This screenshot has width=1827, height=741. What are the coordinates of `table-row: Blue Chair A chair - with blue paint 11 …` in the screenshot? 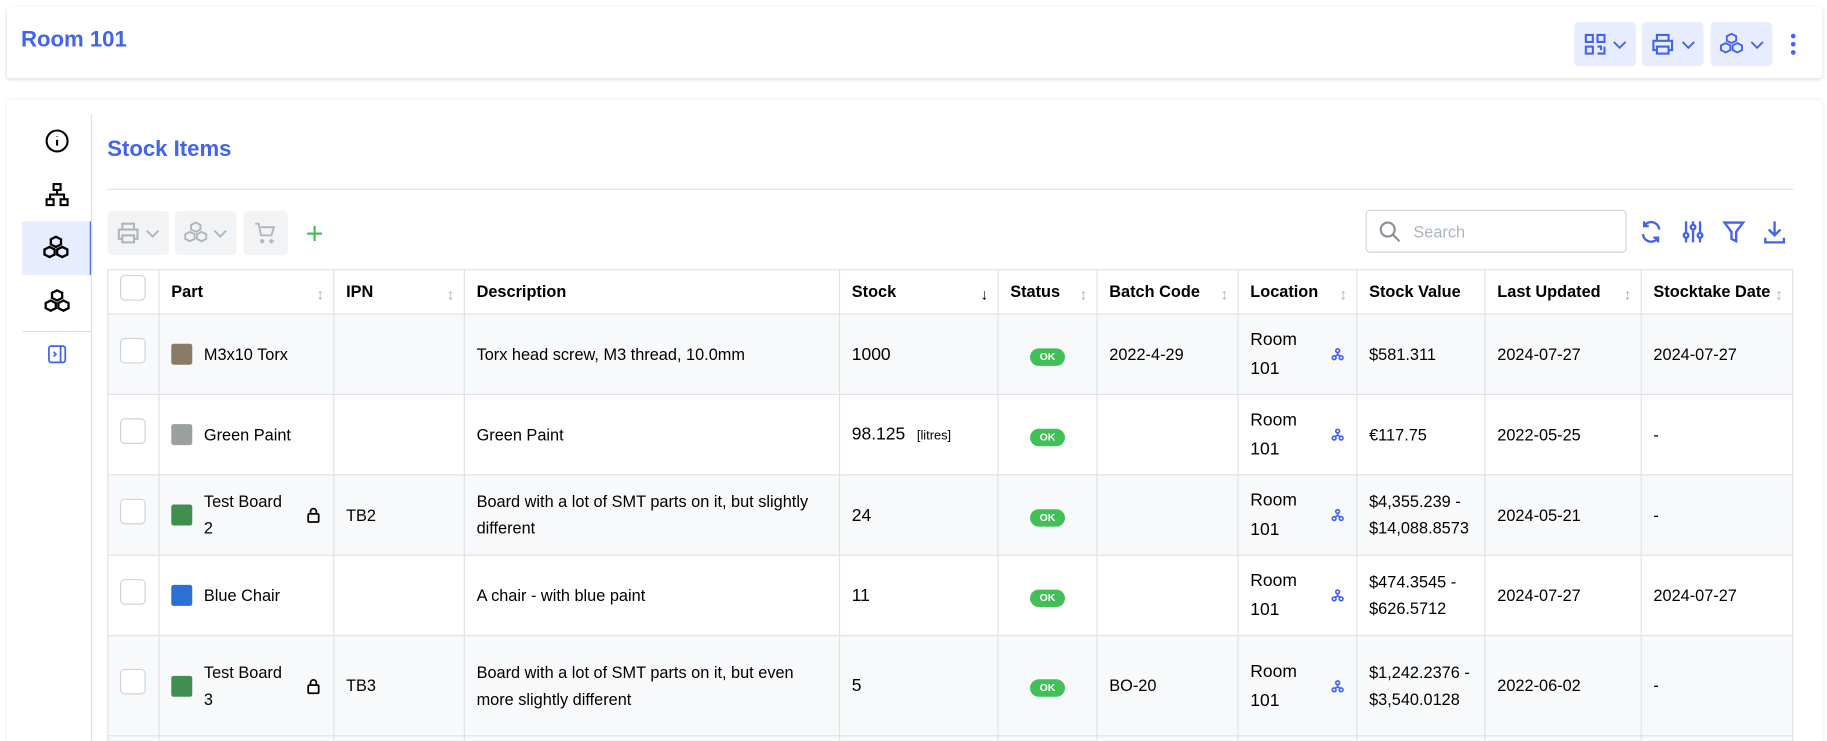 It's located at (950, 595).